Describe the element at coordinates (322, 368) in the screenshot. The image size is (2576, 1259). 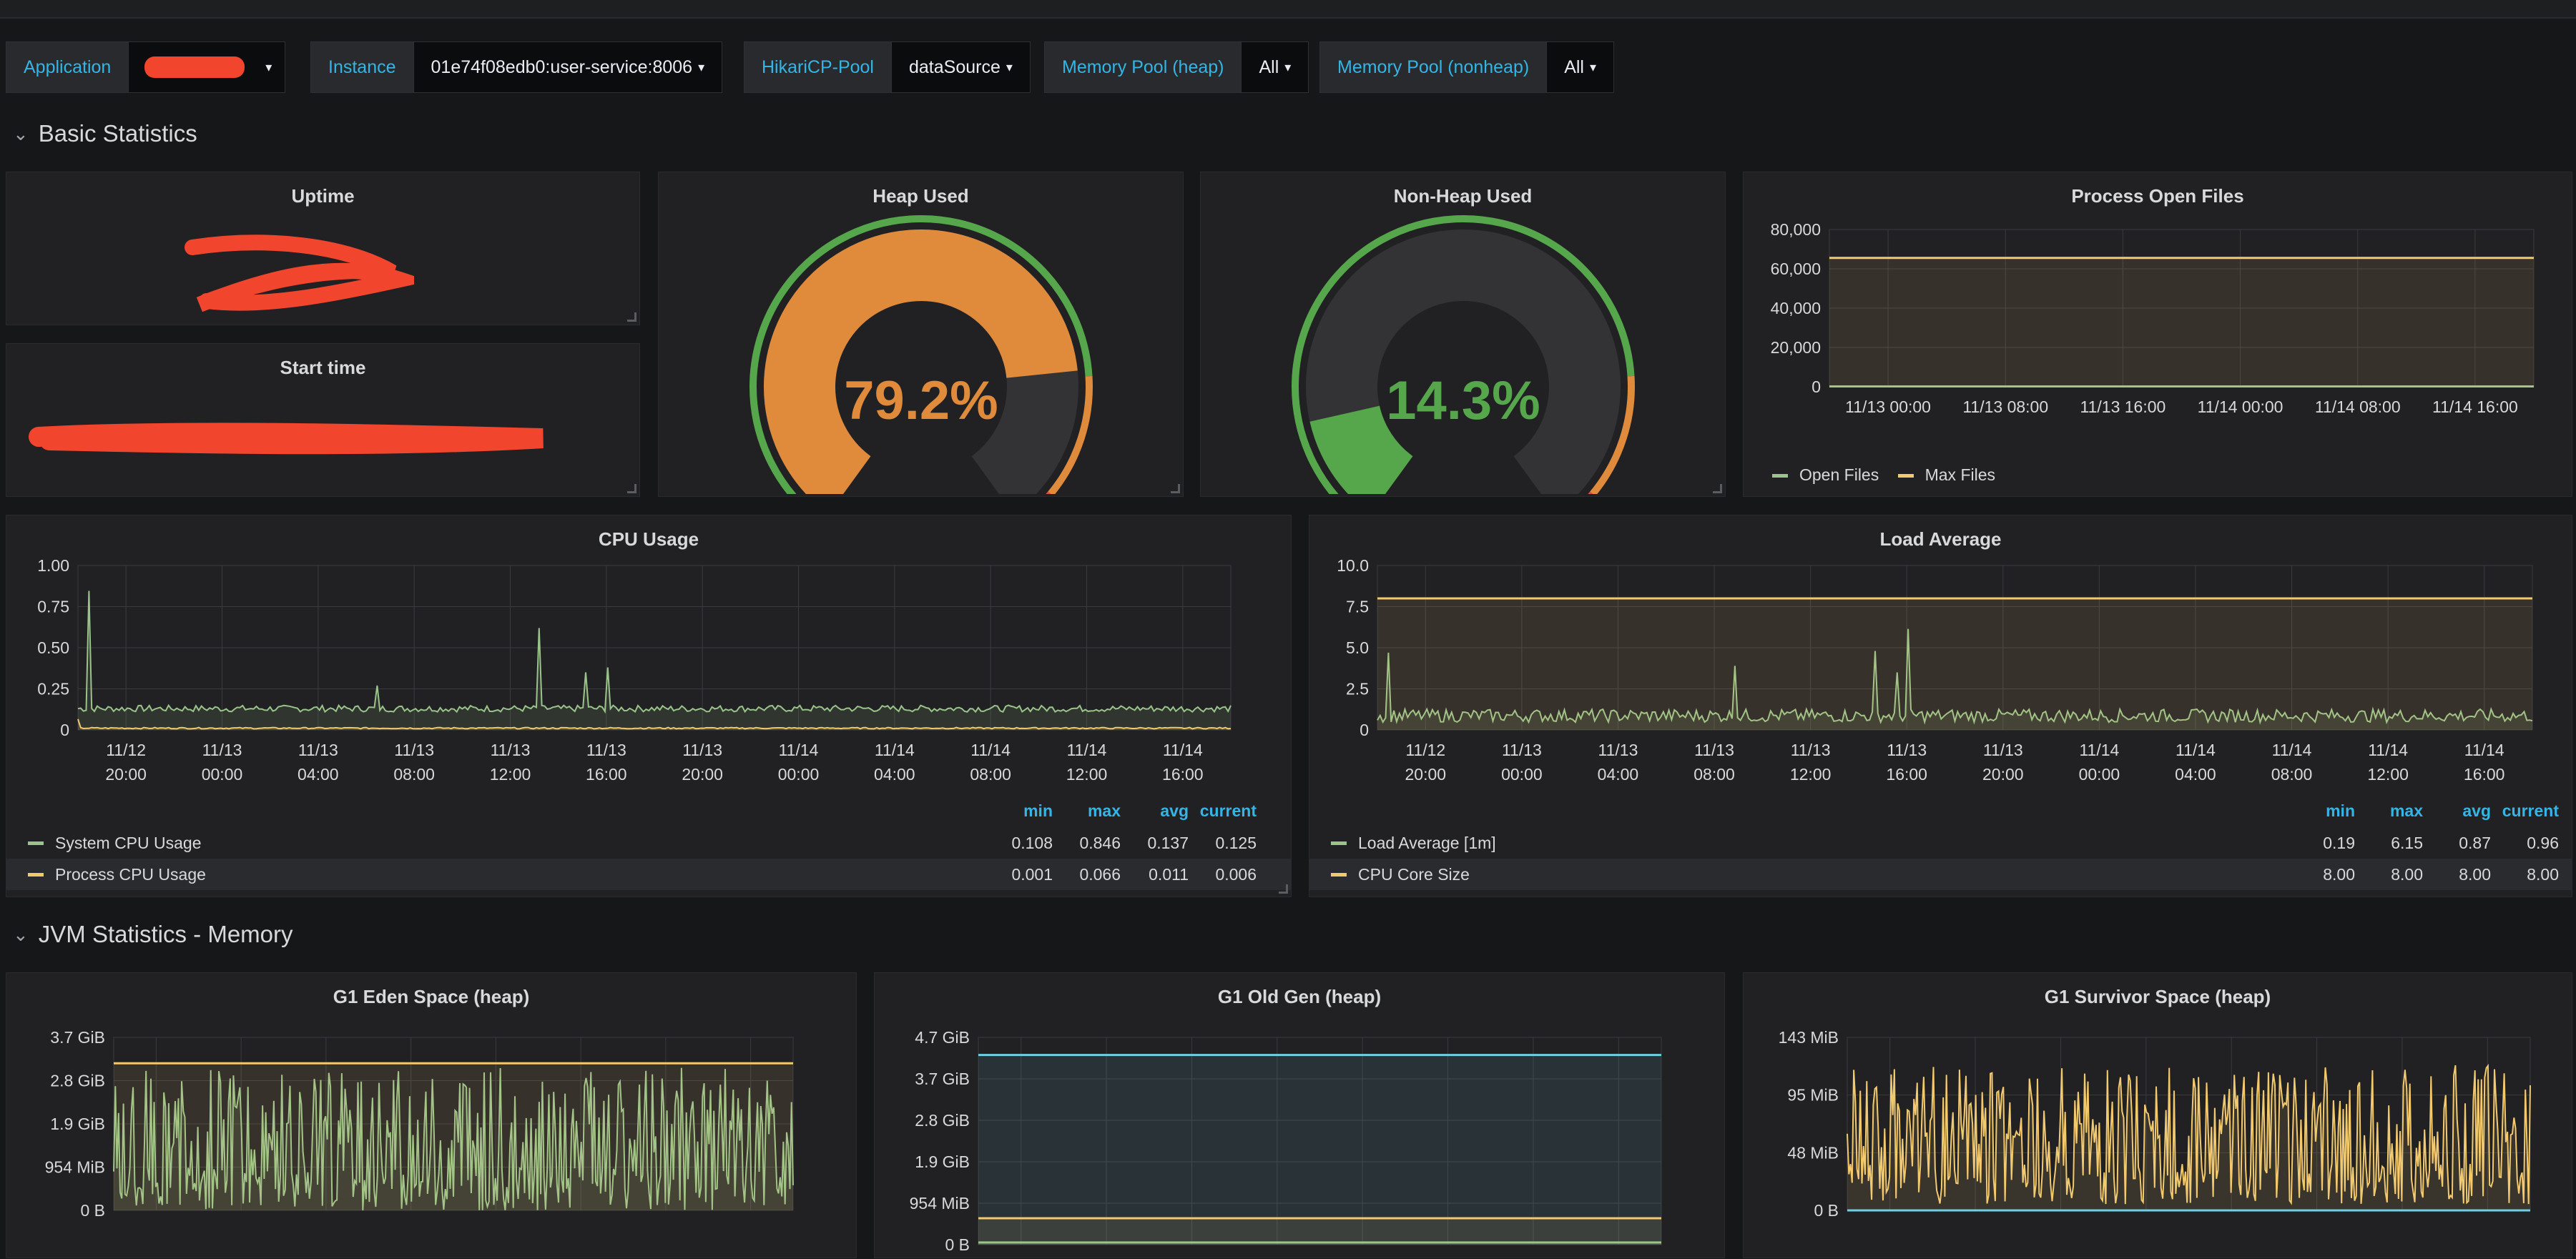
I see `panel-title: Start time` at that location.